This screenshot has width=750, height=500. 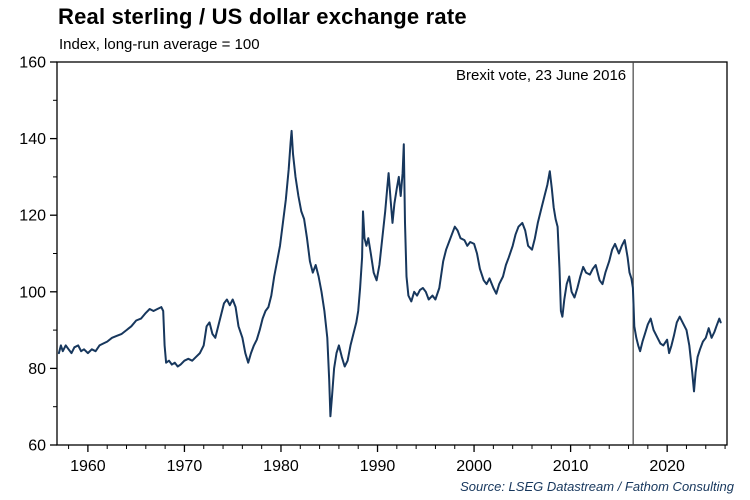 What do you see at coordinates (474, 466) in the screenshot?
I see `x-axis-tick-label: 2000` at bounding box center [474, 466].